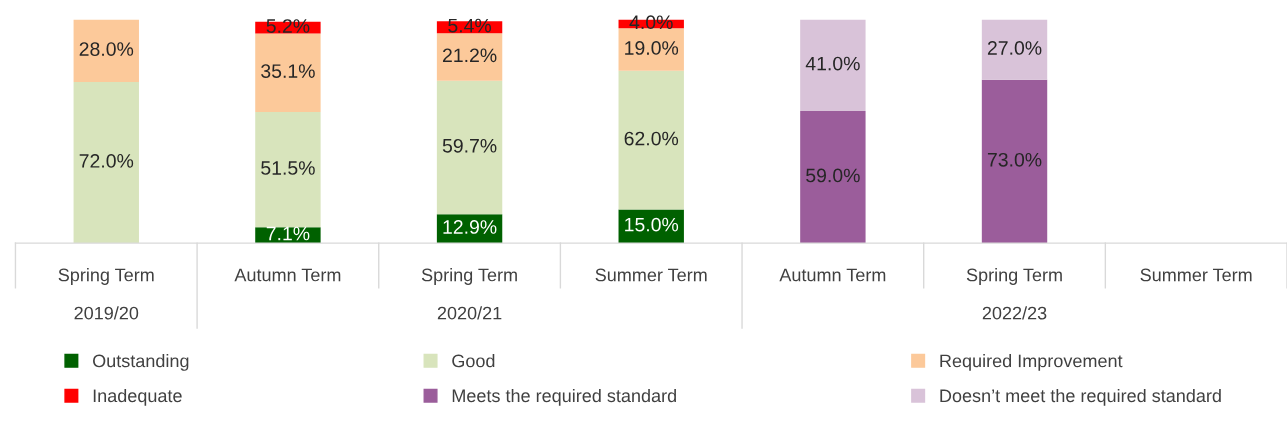  I want to click on data-label: 59.7%, so click(469, 145).